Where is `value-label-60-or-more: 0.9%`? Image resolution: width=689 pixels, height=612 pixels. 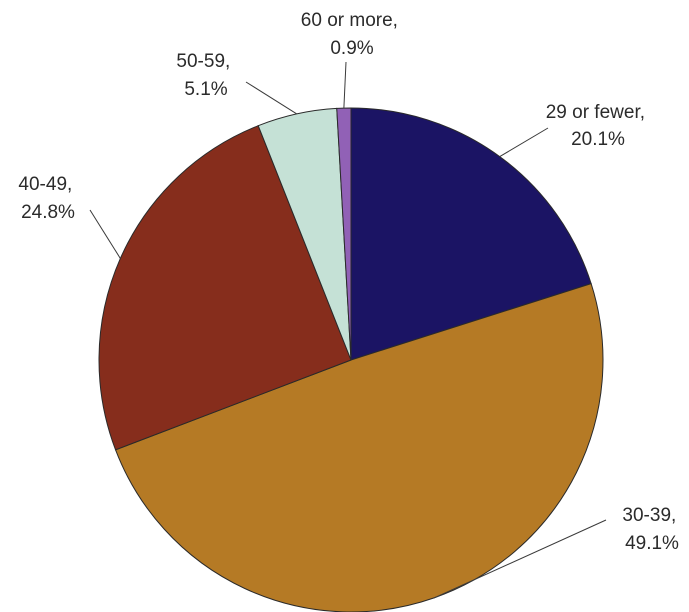 value-label-60-or-more: 0.9% is located at coordinates (351, 48).